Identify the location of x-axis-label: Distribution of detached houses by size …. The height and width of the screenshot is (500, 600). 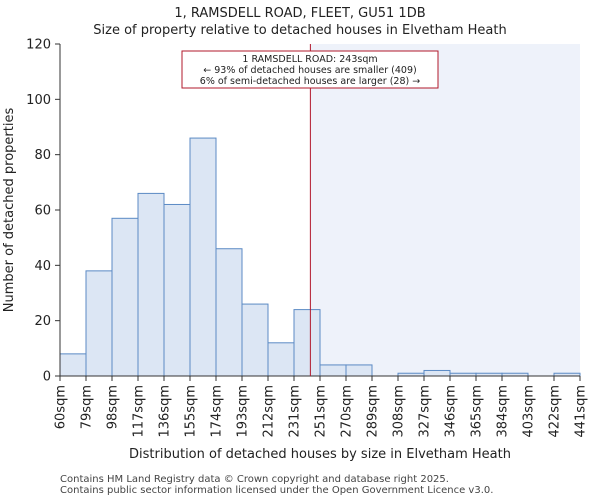
(320, 454).